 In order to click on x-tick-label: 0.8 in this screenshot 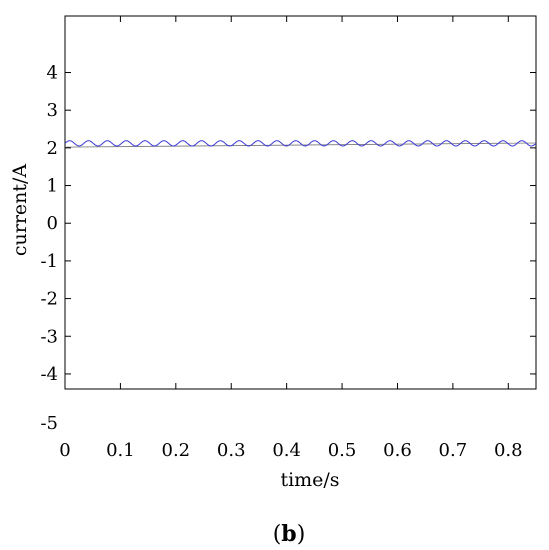, I will do `click(508, 450)`.